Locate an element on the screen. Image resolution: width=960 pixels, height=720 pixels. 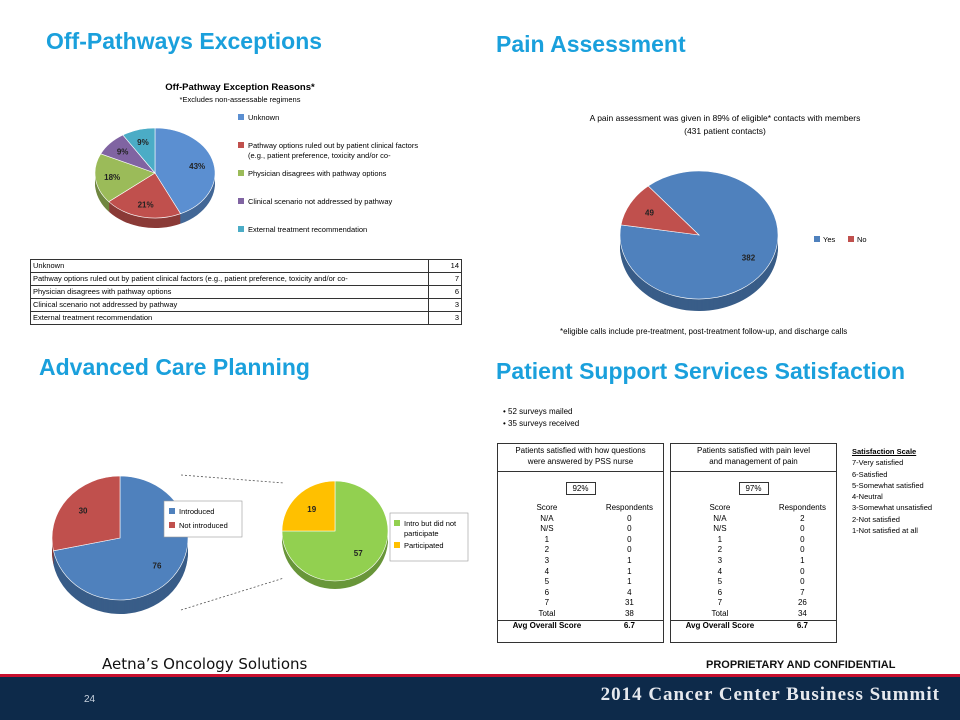
table-row: 7 26 is located at coordinates (753, 603).